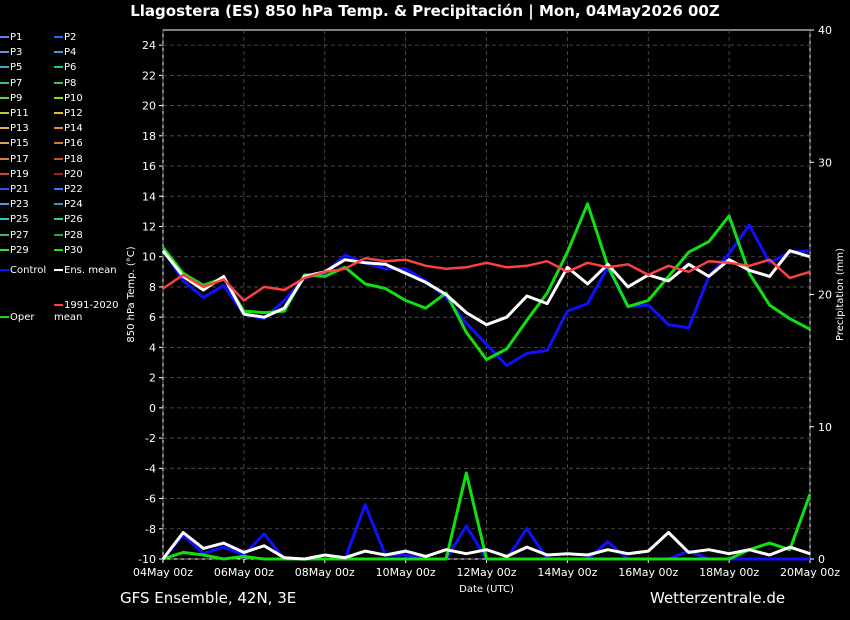 The image size is (850, 620). I want to click on legend-label: P18, so click(73, 159).